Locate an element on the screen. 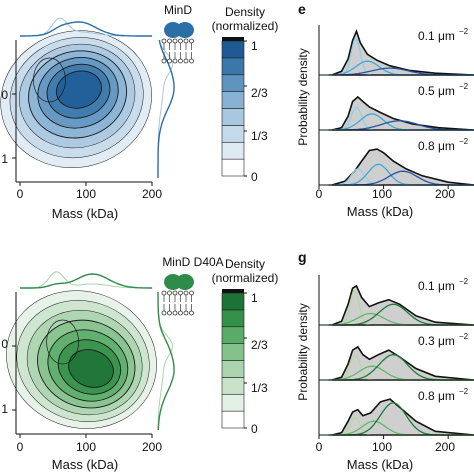 This screenshot has height=474, width=474. y-tick-label: 0 is located at coordinates (4, 95).